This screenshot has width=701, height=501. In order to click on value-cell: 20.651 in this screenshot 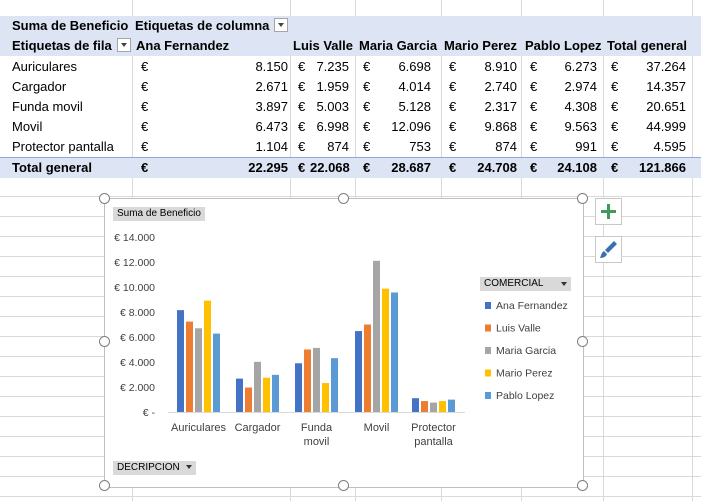, I will do `click(666, 106)`.